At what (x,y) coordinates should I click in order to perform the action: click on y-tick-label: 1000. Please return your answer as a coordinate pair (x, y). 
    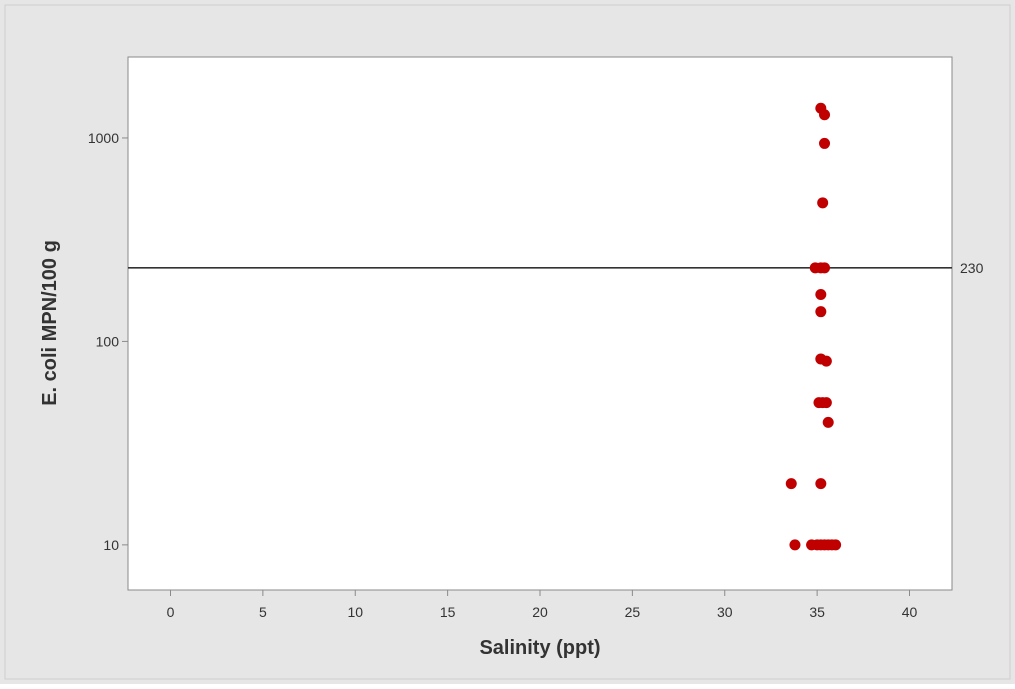
    Looking at the image, I should click on (103, 138).